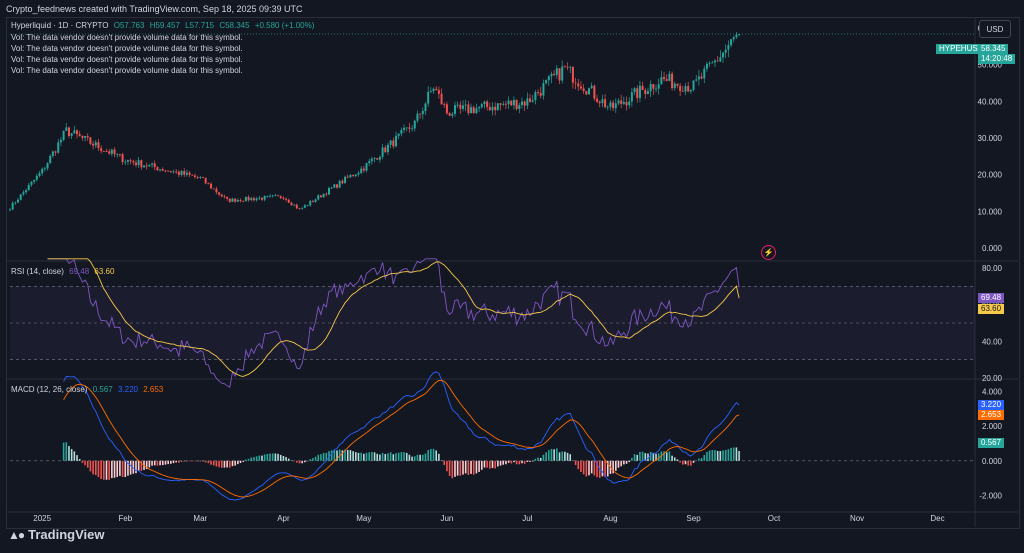  Describe the element at coordinates (768, 252) in the screenshot. I see `lightning-icon: ⚡` at that location.